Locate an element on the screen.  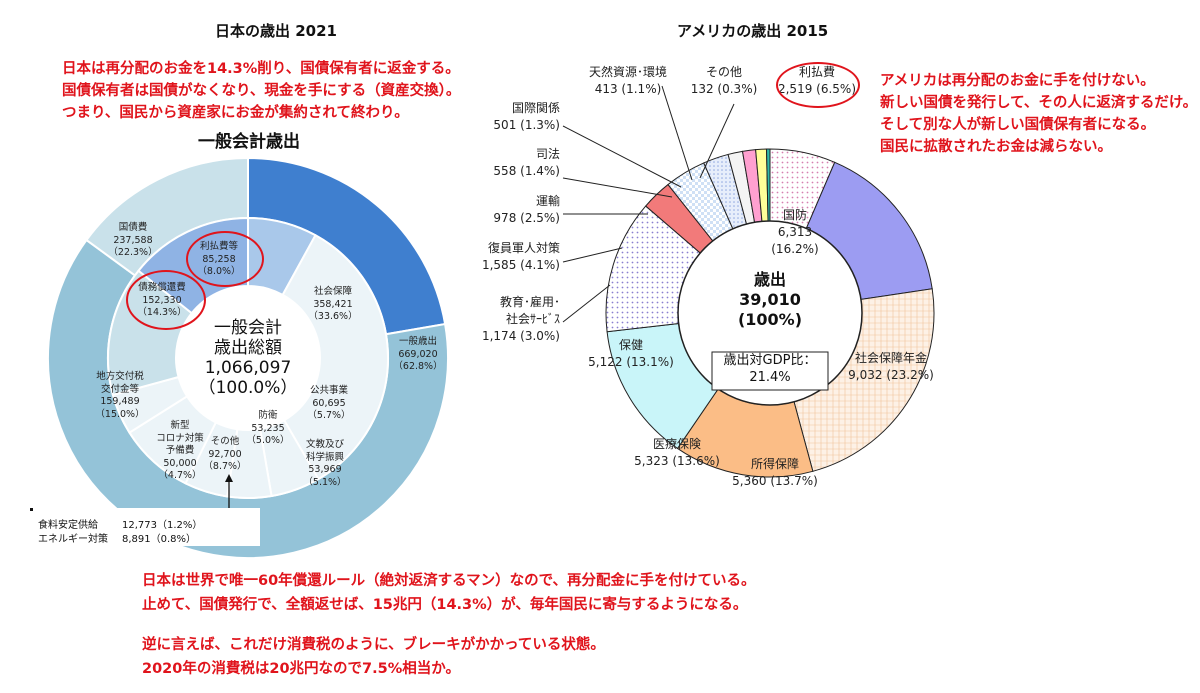
bottom-note-3: 逆に言えば、これだけ消費税のように、ブレーキがかかっている状態。 is located at coordinates (373, 645).